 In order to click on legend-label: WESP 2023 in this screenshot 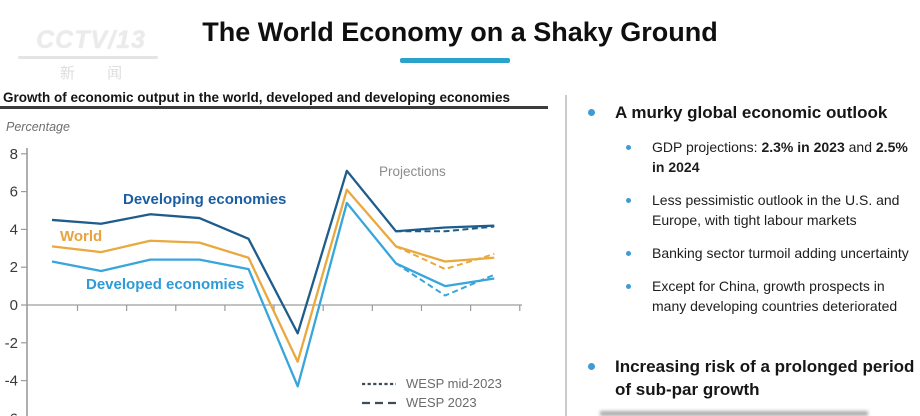, I will do `click(441, 402)`.